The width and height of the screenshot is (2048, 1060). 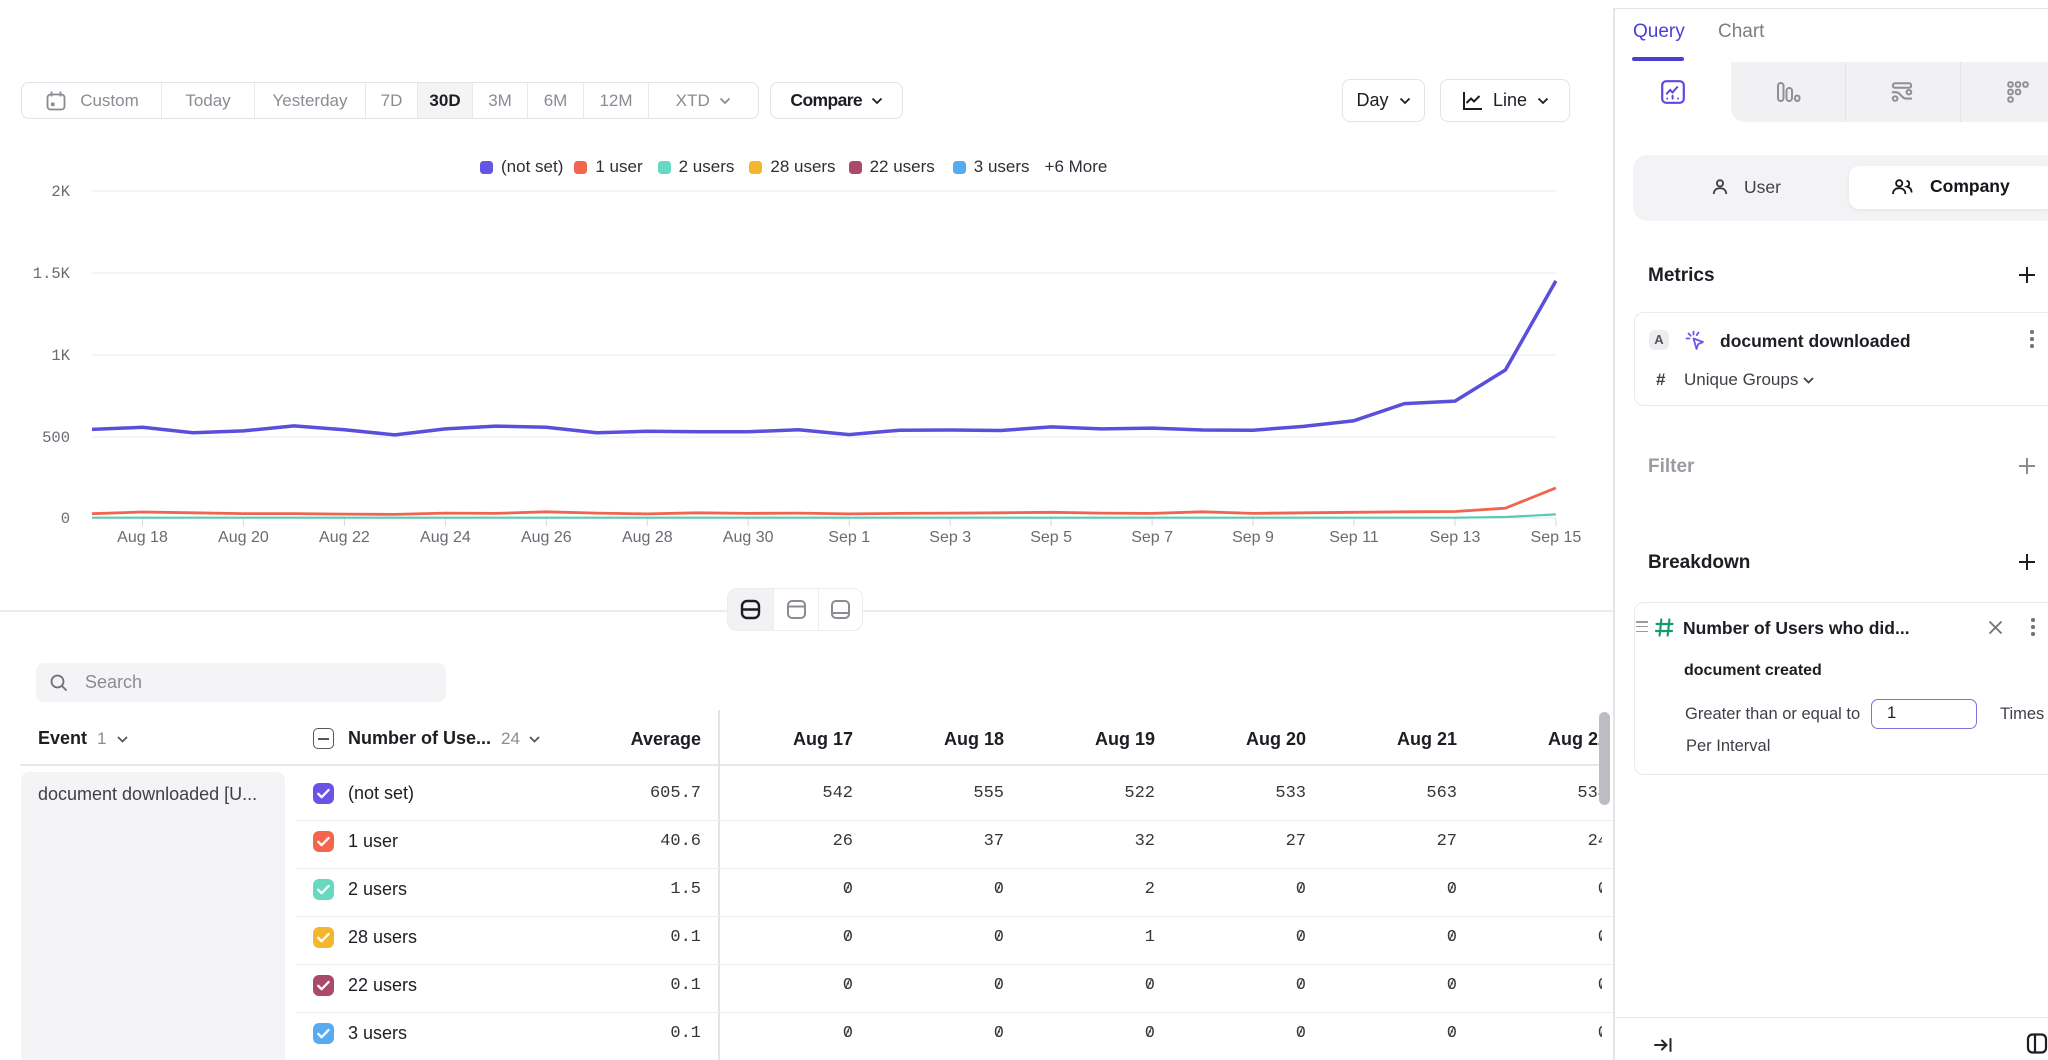 What do you see at coordinates (243, 537) in the screenshot?
I see `svg-text: Aug 20` at bounding box center [243, 537].